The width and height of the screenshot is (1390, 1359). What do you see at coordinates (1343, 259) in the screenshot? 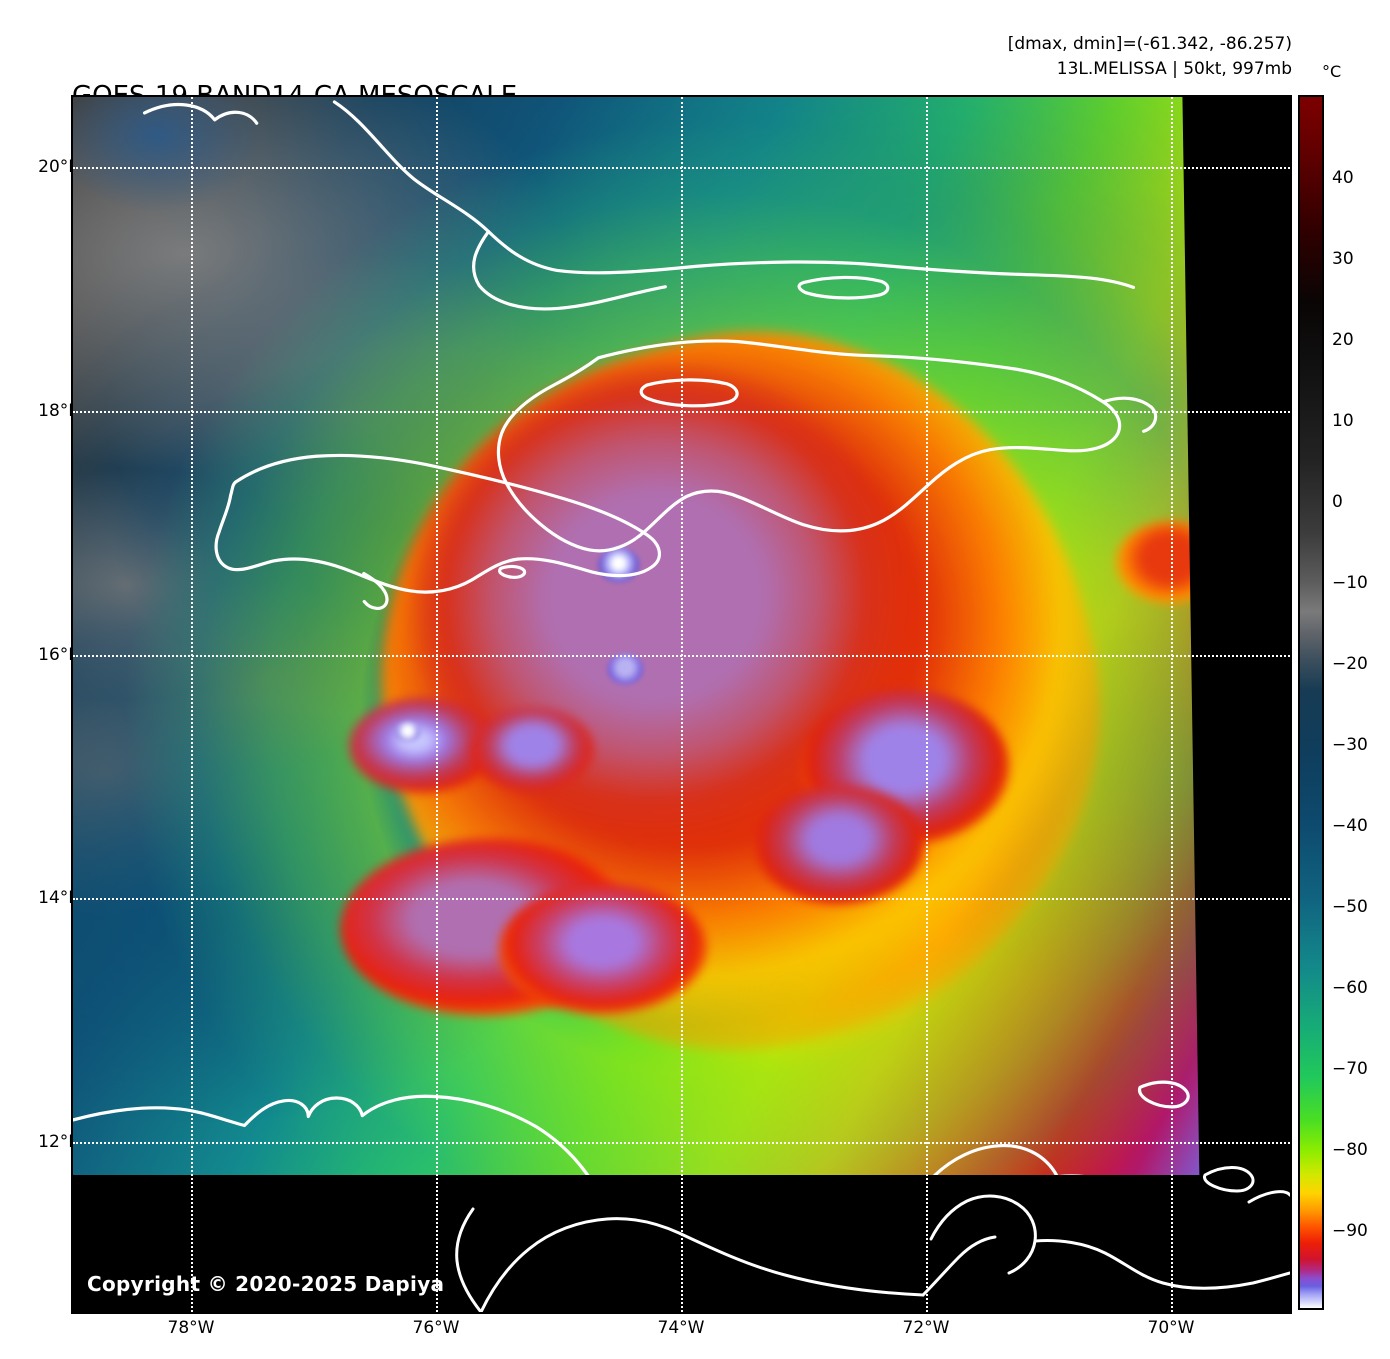
I see `cb-tick-1: 30` at bounding box center [1343, 259].